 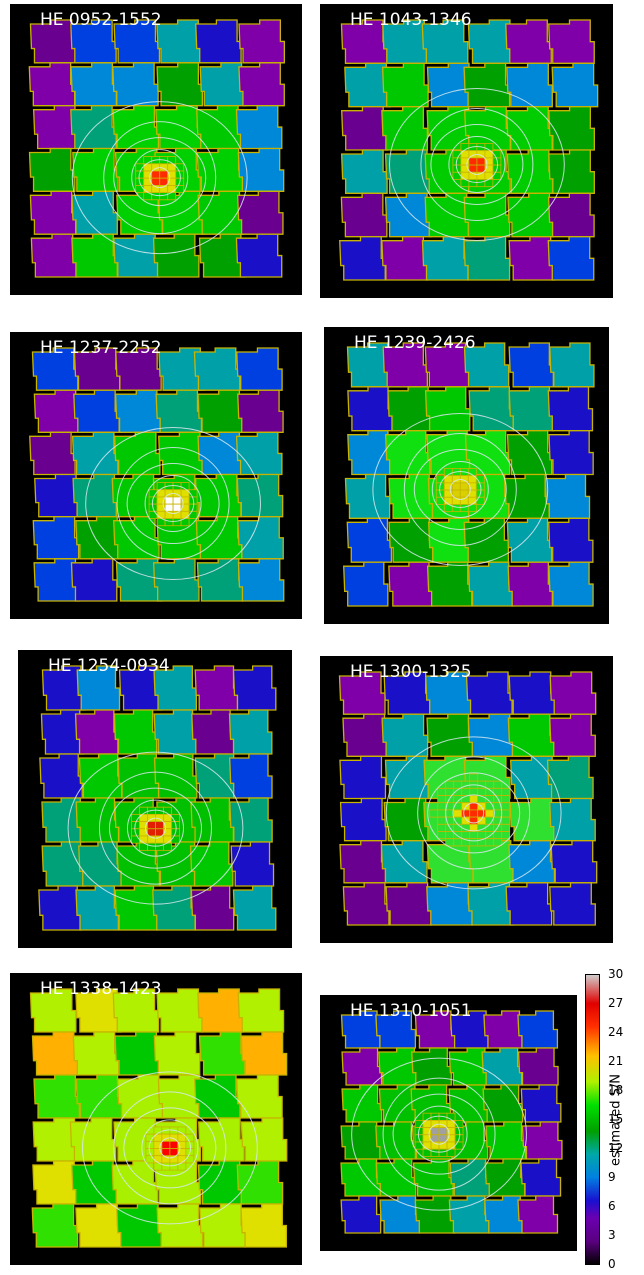 I want to click on colorbar-tick-label: 18, so click(x=616, y=1090).